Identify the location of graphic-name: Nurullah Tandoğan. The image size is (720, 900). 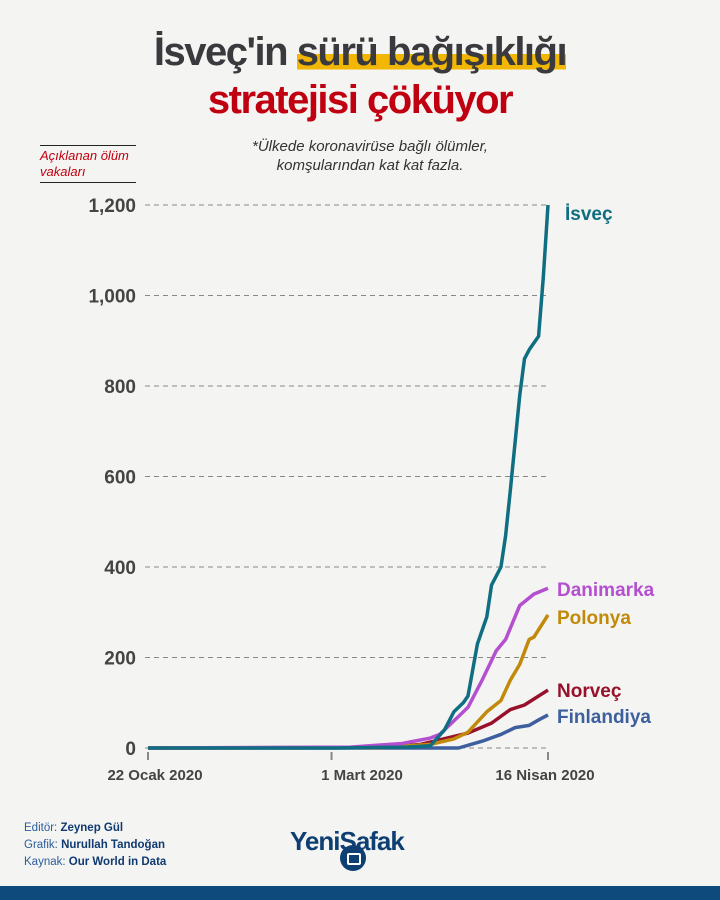
(113, 845).